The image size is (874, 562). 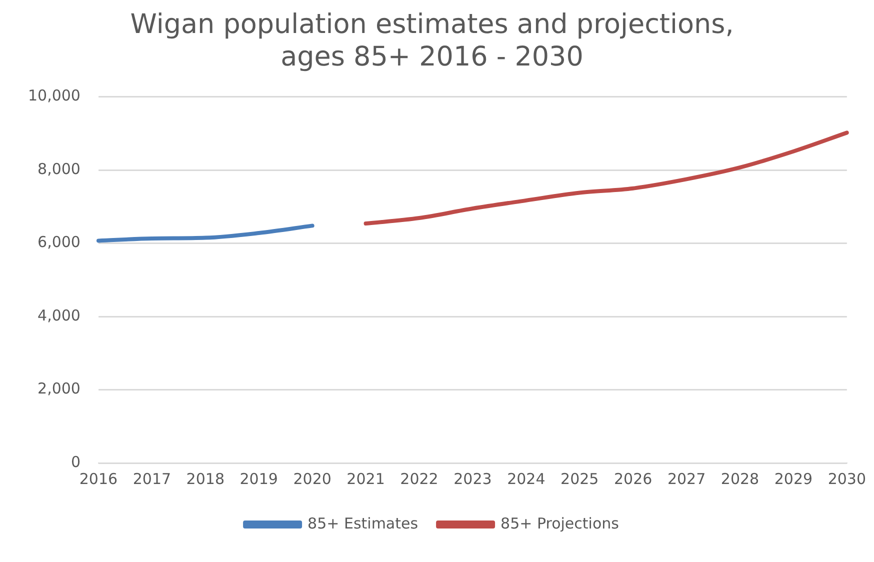 I want to click on x-tick-label: 2016, so click(x=98, y=479).